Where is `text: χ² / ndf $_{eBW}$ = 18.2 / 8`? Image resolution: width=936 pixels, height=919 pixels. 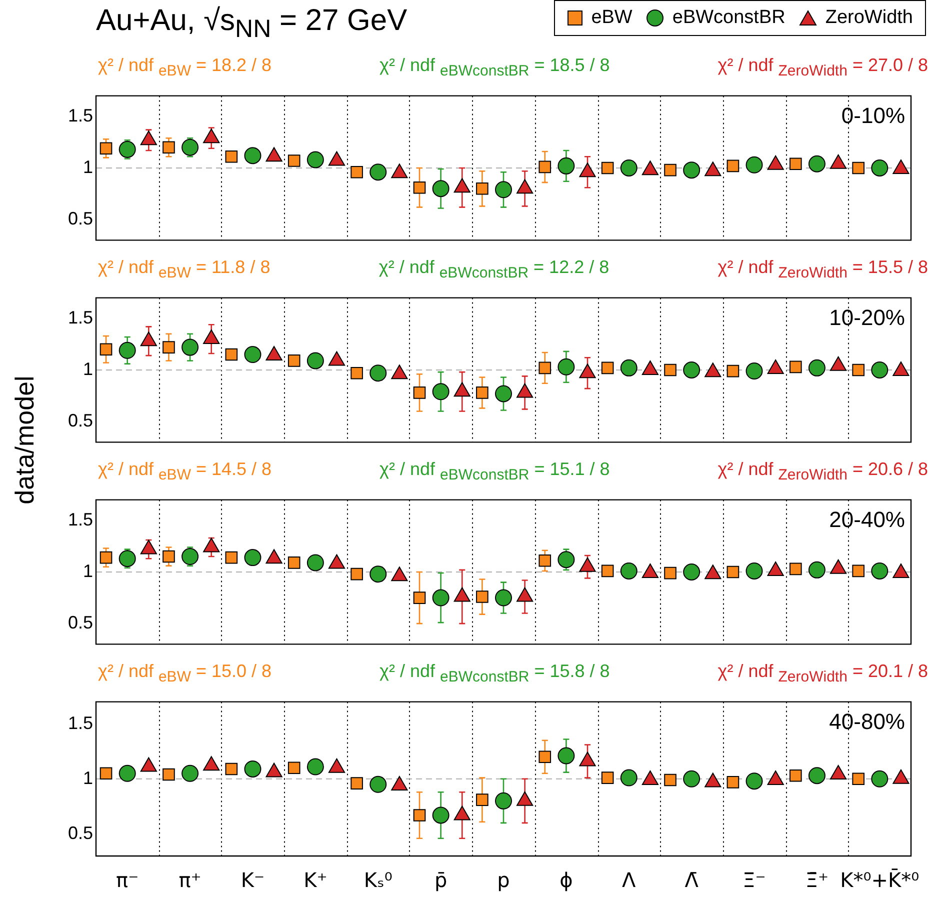
text: χ² / ndf $_{eBW}$ = 18.2 / 8 is located at coordinates (185, 67).